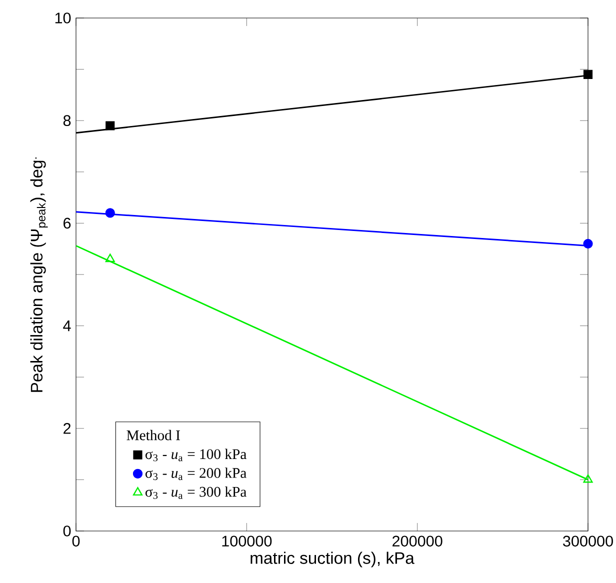 The width and height of the screenshot is (616, 583). I want to click on y-tick-label: 4, so click(67, 326).